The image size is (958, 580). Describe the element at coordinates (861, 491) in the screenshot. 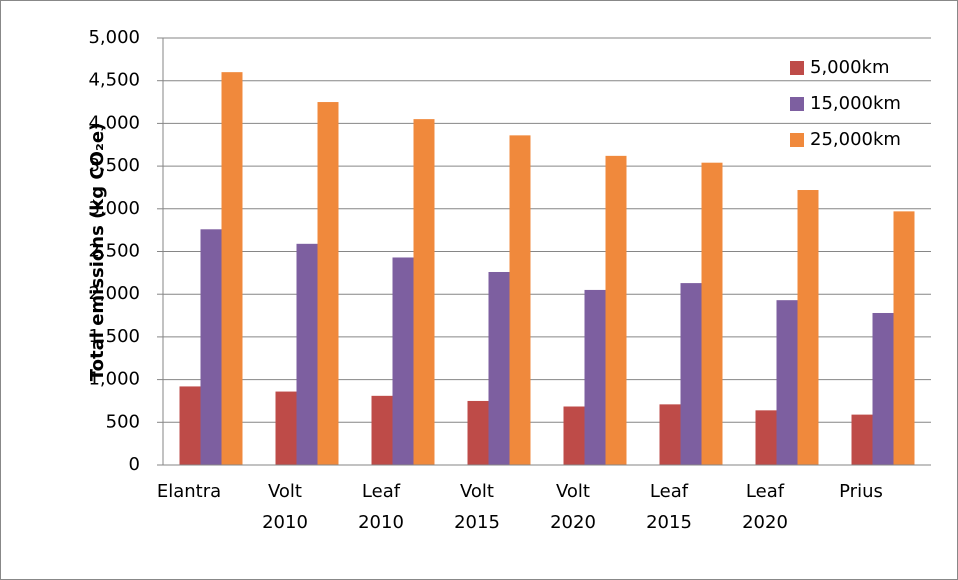

I see `x-tick-label: Prius` at that location.